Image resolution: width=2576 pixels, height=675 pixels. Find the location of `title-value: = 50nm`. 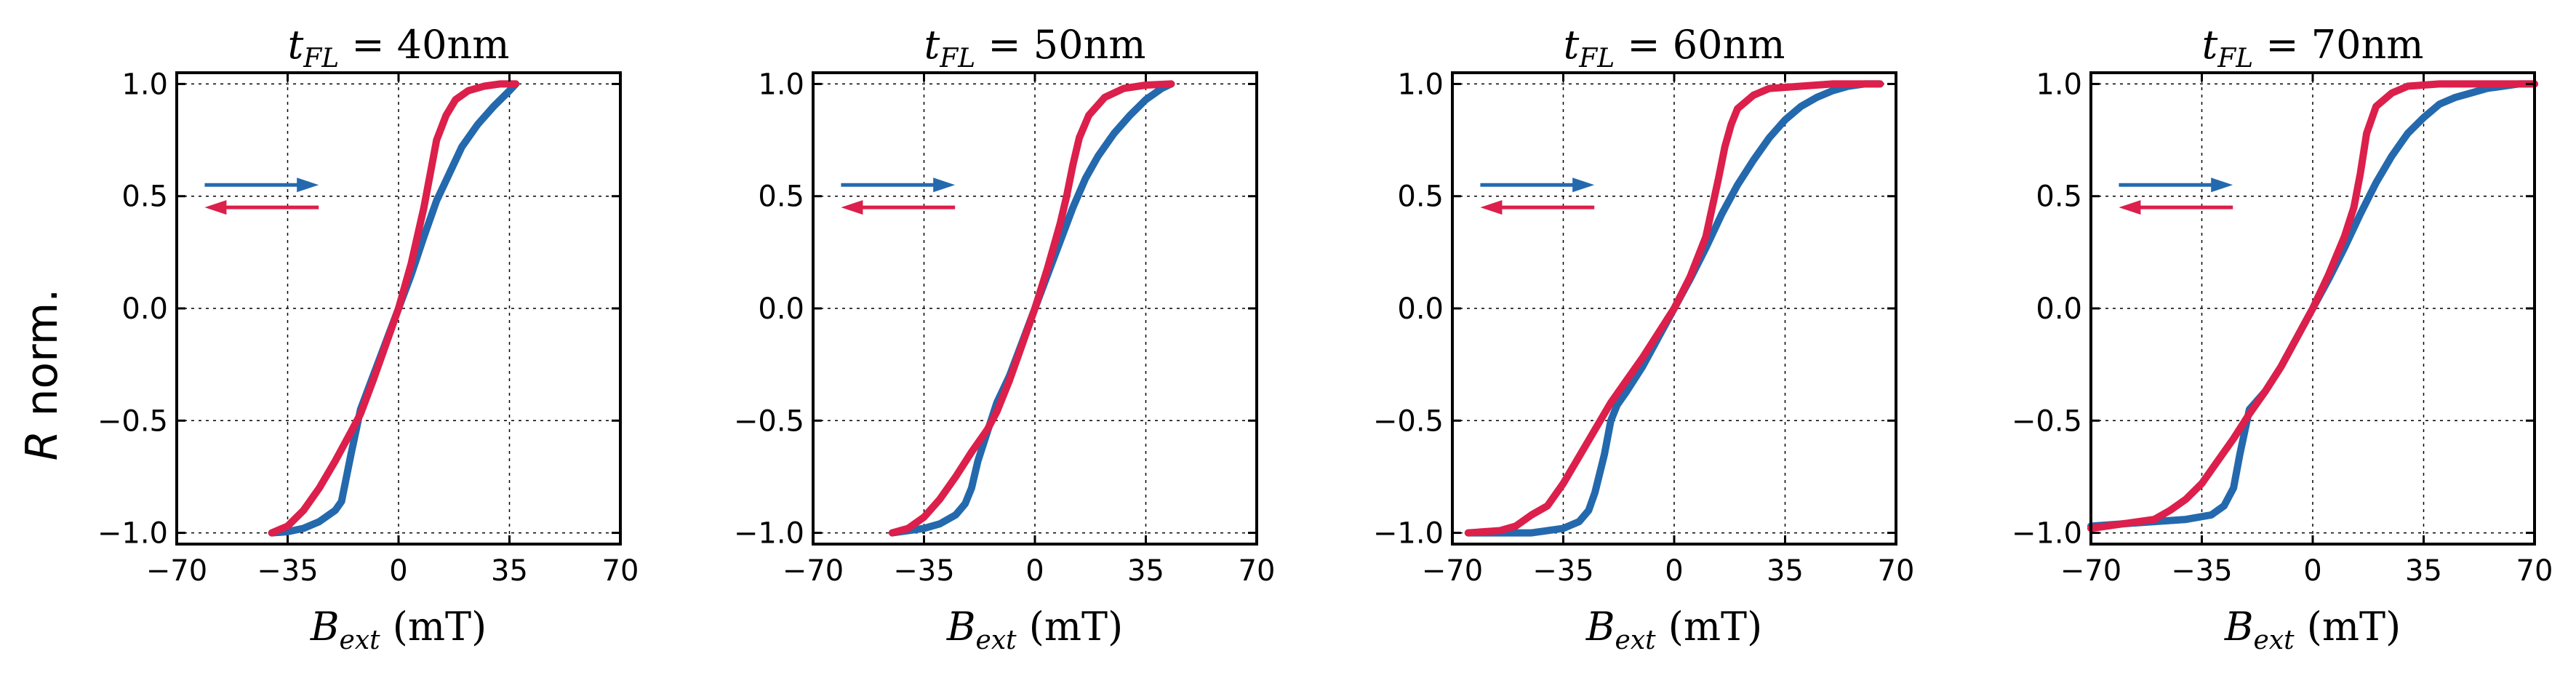

title-value: = 50nm is located at coordinates (1060, 45).